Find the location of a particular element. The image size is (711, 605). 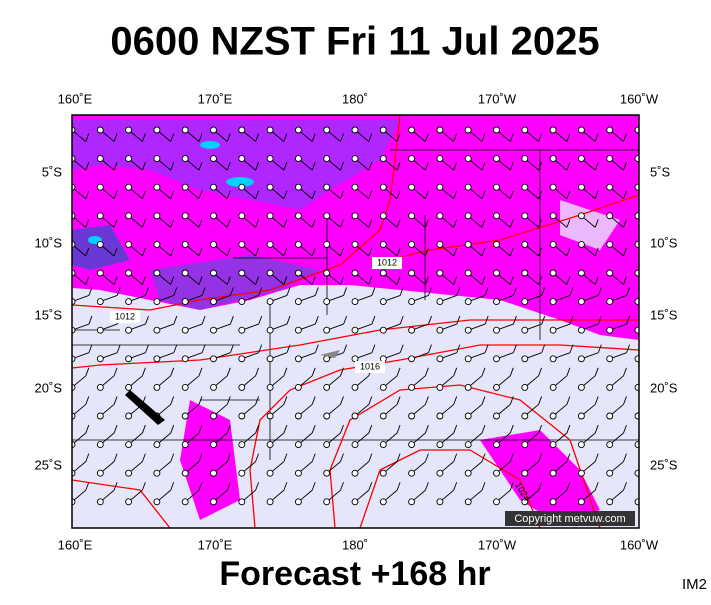

lat-label: 5˚S is located at coordinates (660, 171).